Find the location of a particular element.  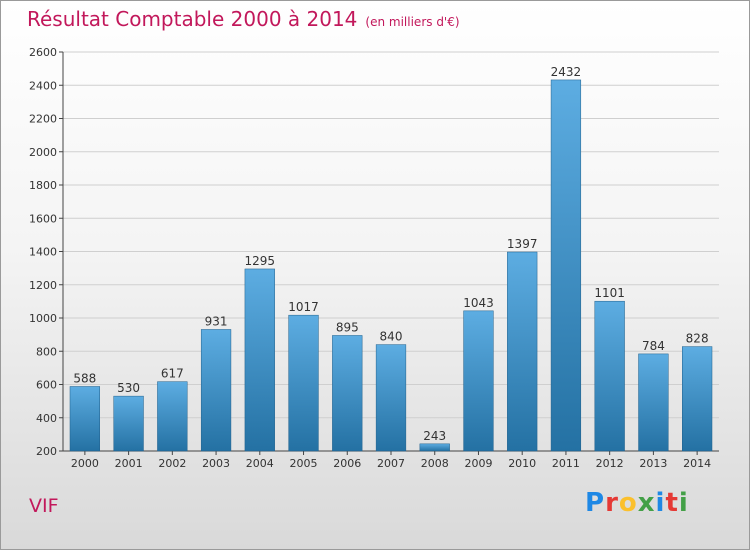

x-tick-label: 2009 is located at coordinates (478, 463).